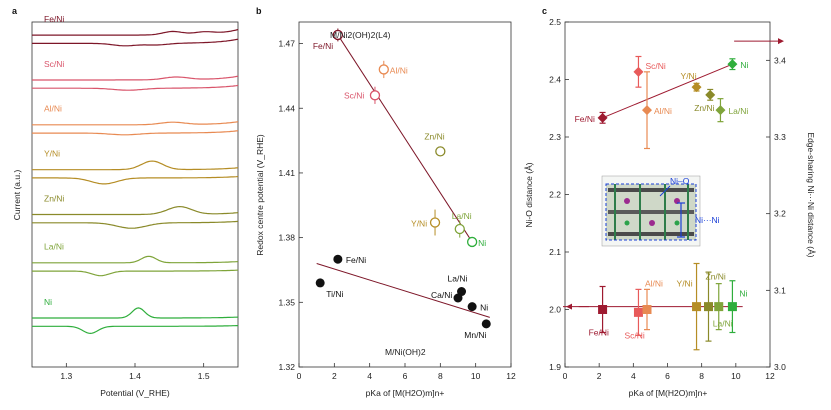 Image resolution: width=831 pixels, height=410 pixels. Describe the element at coordinates (781, 41) in the screenshot. I see `right-axis-arrow-head` at that location.